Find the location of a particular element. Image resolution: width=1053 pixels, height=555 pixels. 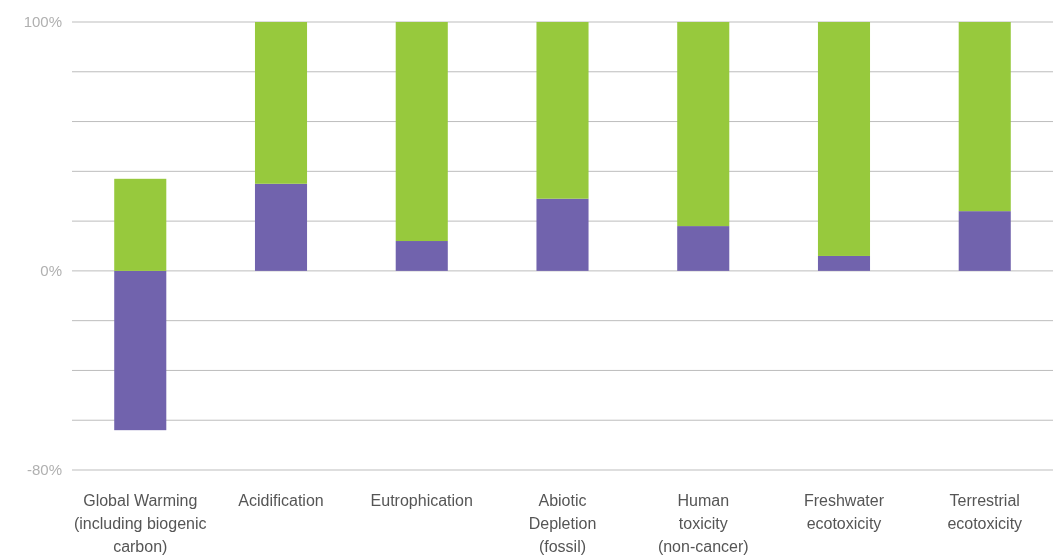

y-tick-label: 0% is located at coordinates (51, 271).